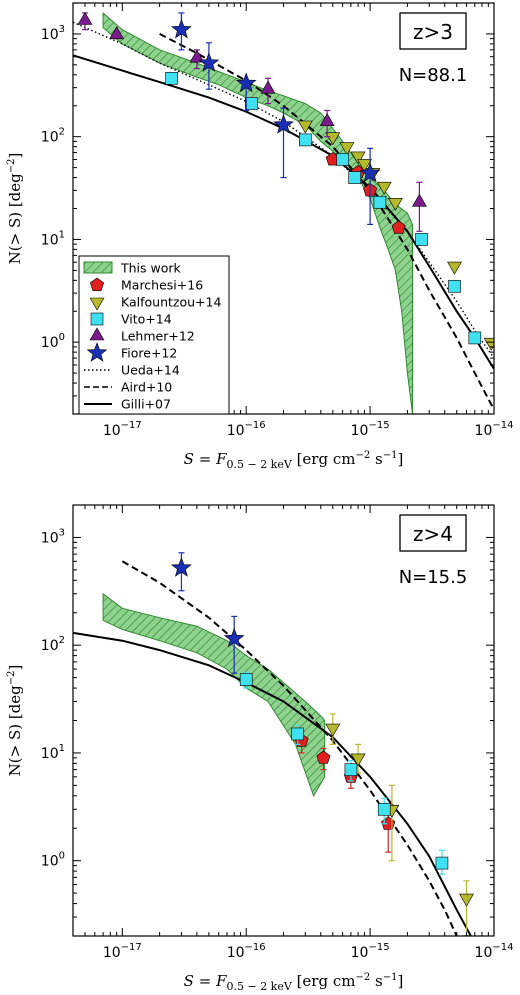 Image resolution: width=520 pixels, height=995 pixels. I want to click on legend-label-kalfountzou: Kalfountzou+14, so click(171, 302).